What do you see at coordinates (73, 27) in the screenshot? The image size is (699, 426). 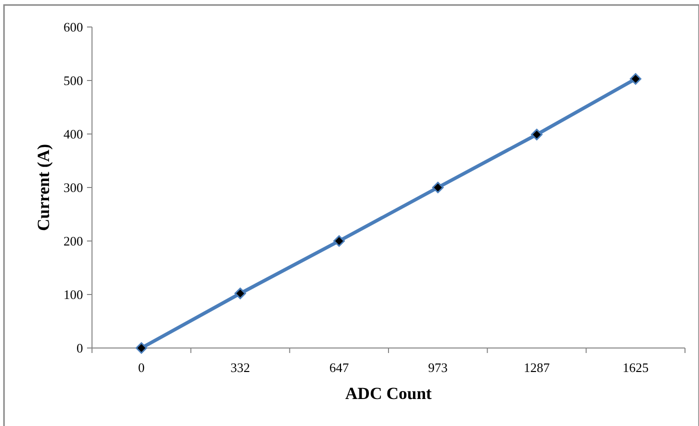 I see `y-tick-label: 600` at bounding box center [73, 27].